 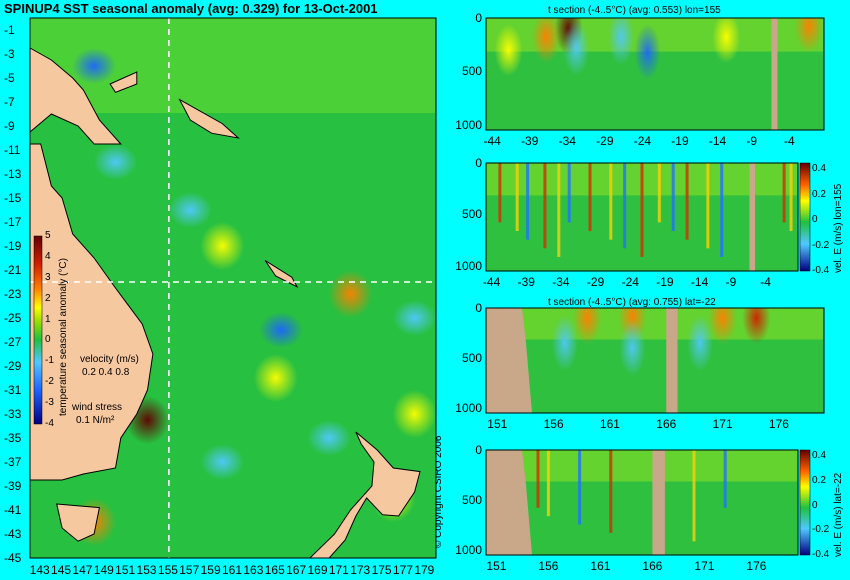 I want to click on map-y-tick: -7, so click(x=9, y=102).